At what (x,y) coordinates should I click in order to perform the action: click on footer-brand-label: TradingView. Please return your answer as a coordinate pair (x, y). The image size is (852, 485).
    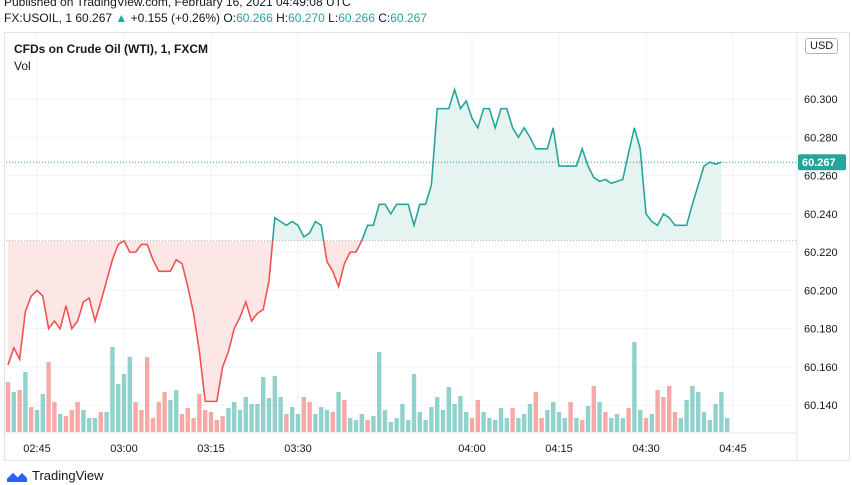
    Looking at the image, I should click on (68, 475).